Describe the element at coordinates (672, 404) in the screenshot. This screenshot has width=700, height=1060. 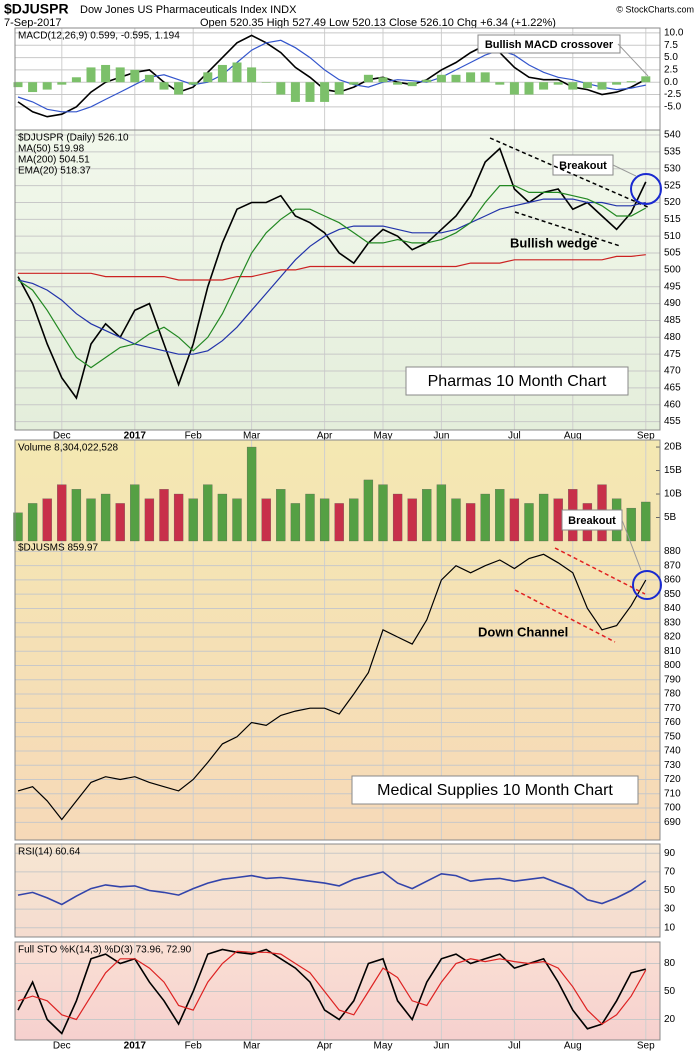
I see `y-tick-label: 460` at that location.